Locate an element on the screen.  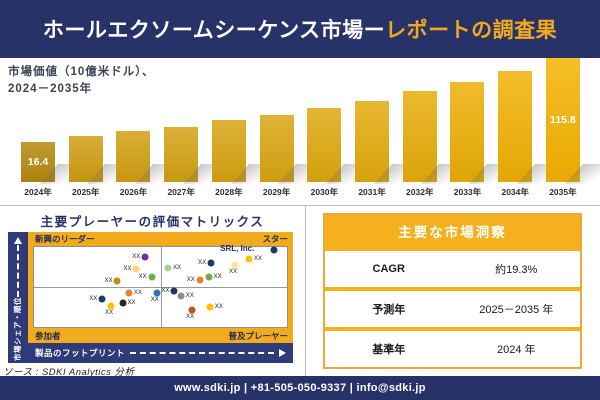
quadrant-label-participants: 参加者 is located at coordinates (48, 336).